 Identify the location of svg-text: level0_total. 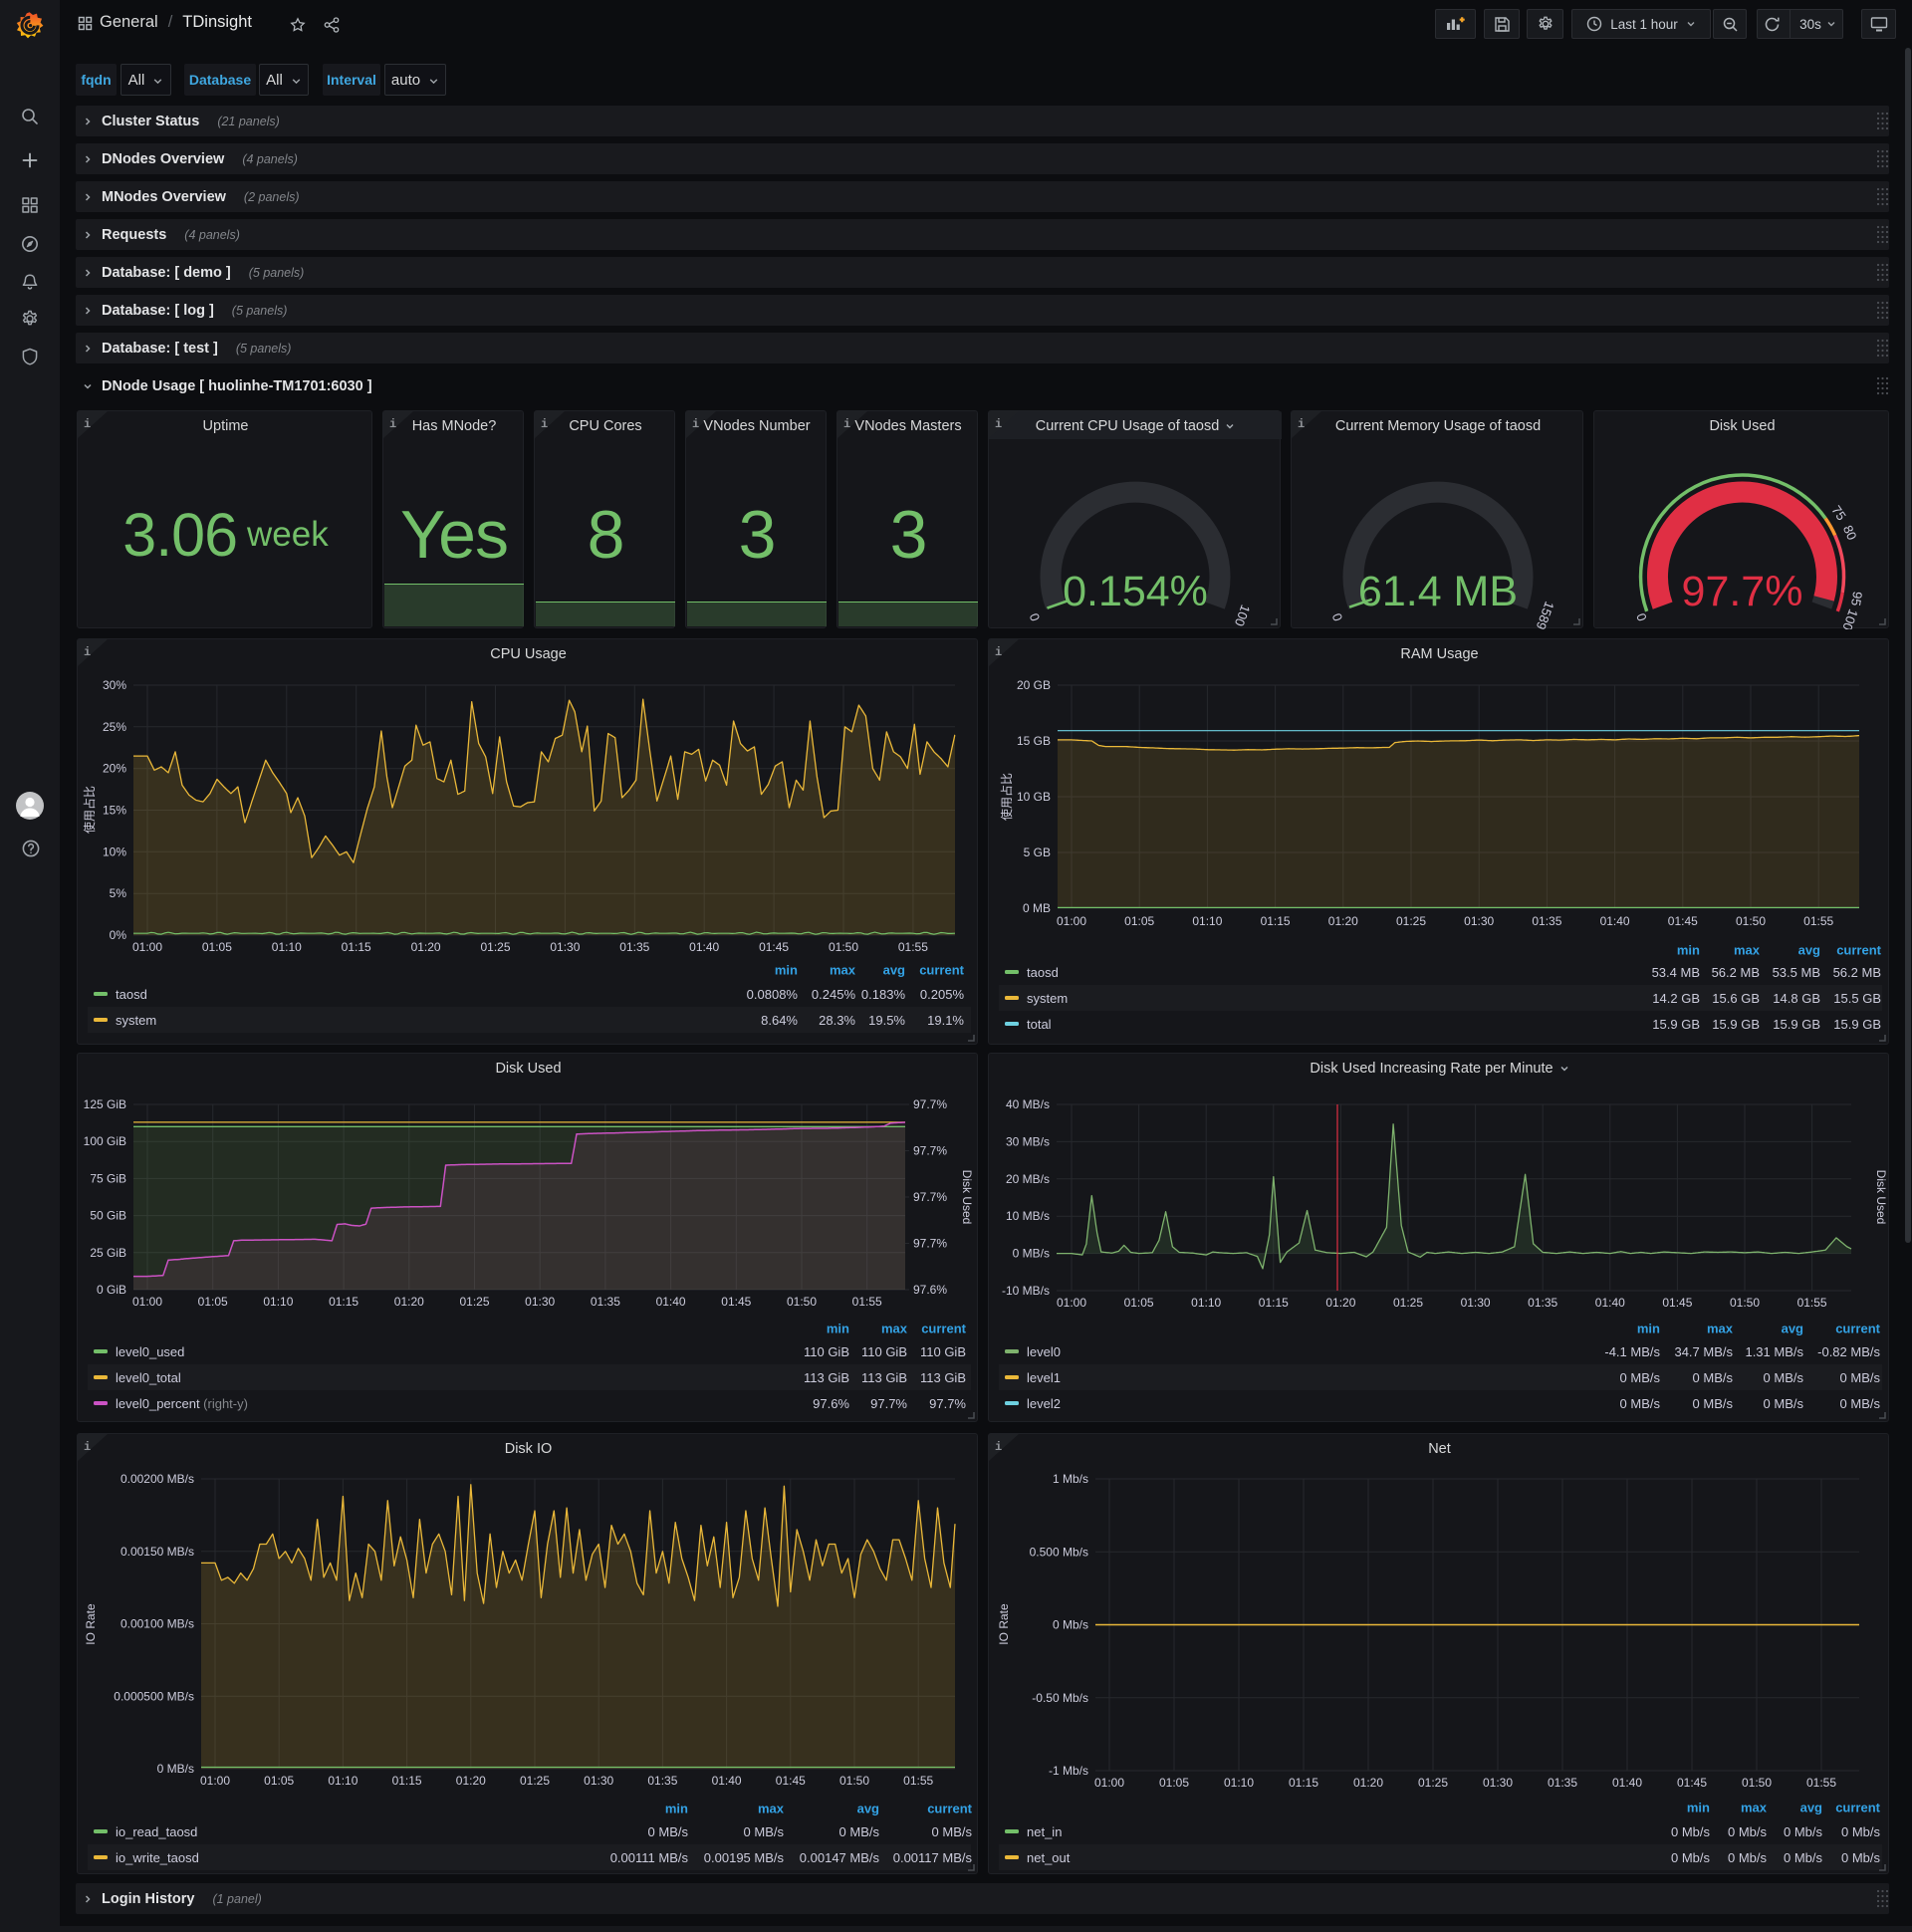
(148, 1377).